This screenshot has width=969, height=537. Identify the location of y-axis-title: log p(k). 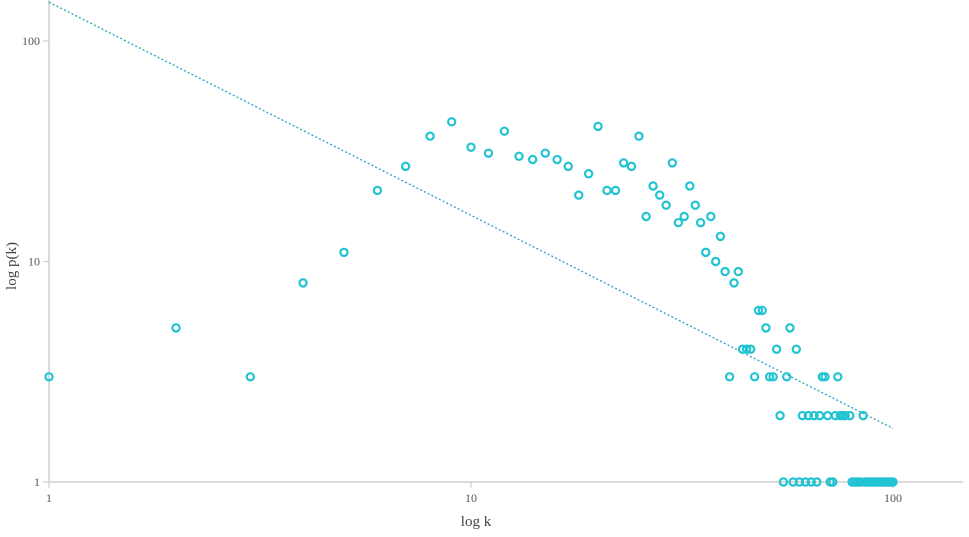
(12, 266).